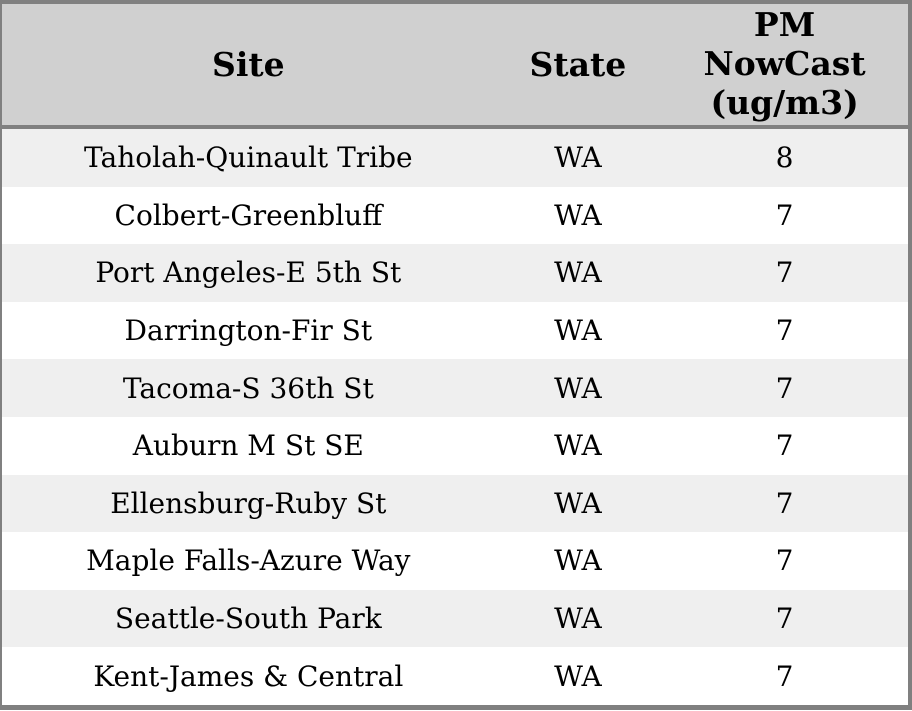 The height and width of the screenshot is (711, 912). Describe the element at coordinates (248, 445) in the screenshot. I see `site-cell: Auburn M St SE` at that location.